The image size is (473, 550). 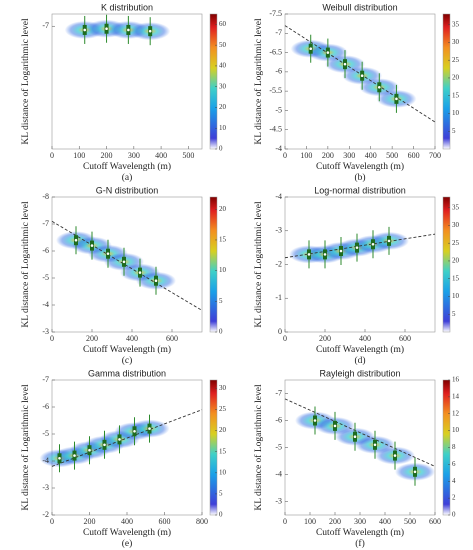 I want to click on chart-title: K distribution, so click(x=127, y=7).